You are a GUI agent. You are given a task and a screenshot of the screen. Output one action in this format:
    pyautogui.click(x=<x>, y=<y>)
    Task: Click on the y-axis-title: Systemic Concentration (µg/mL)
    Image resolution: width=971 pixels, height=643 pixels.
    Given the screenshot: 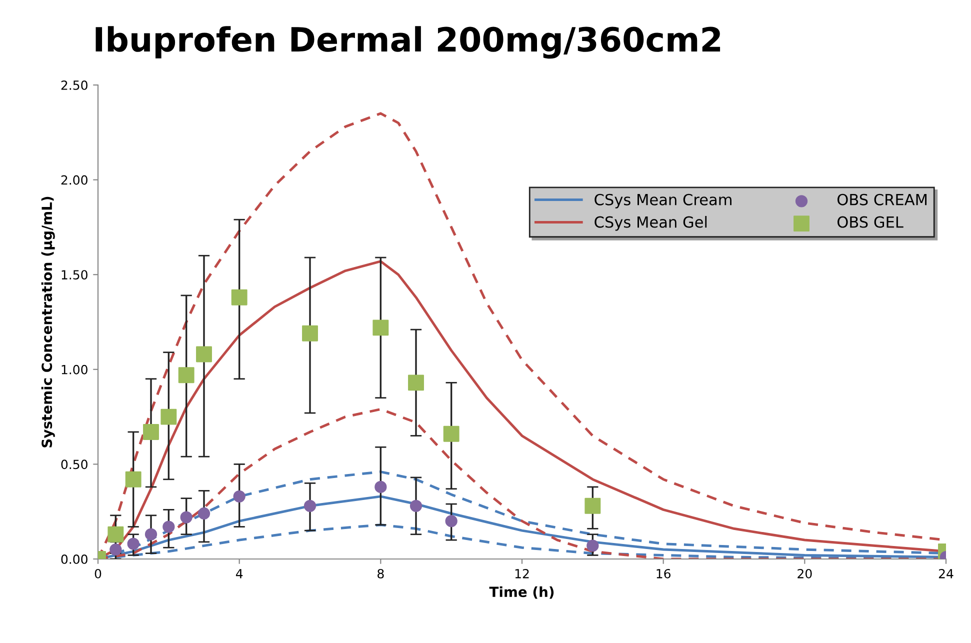 What is the action you would take?
    pyautogui.click(x=48, y=322)
    